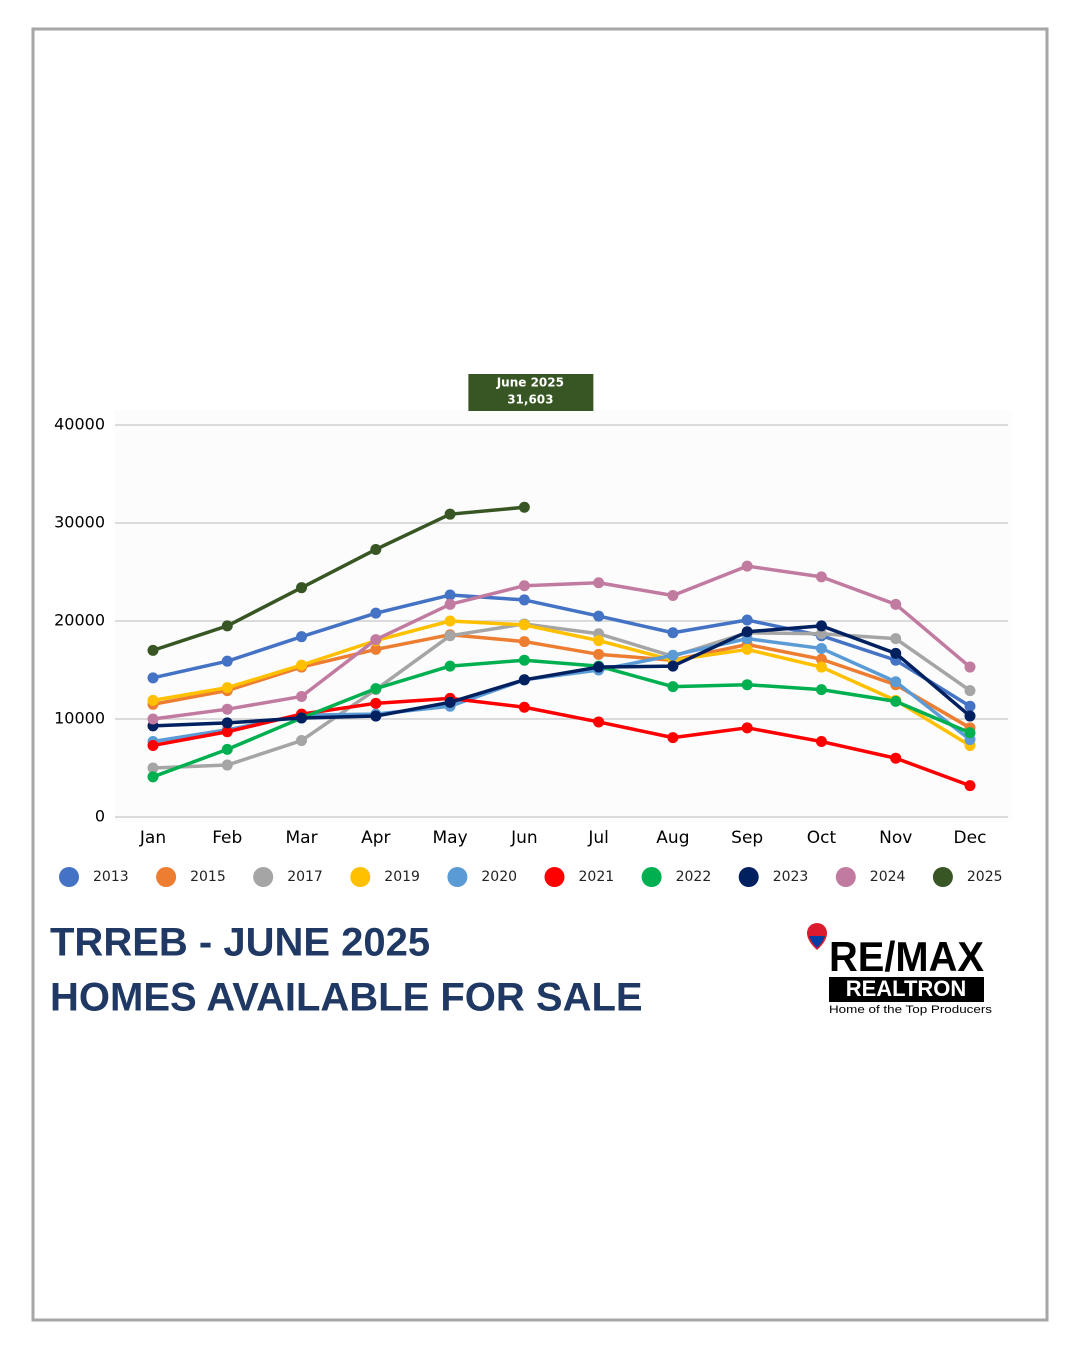 The width and height of the screenshot is (1080, 1350). What do you see at coordinates (79, 718) in the screenshot?
I see `y-tick-label: 10000` at bounding box center [79, 718].